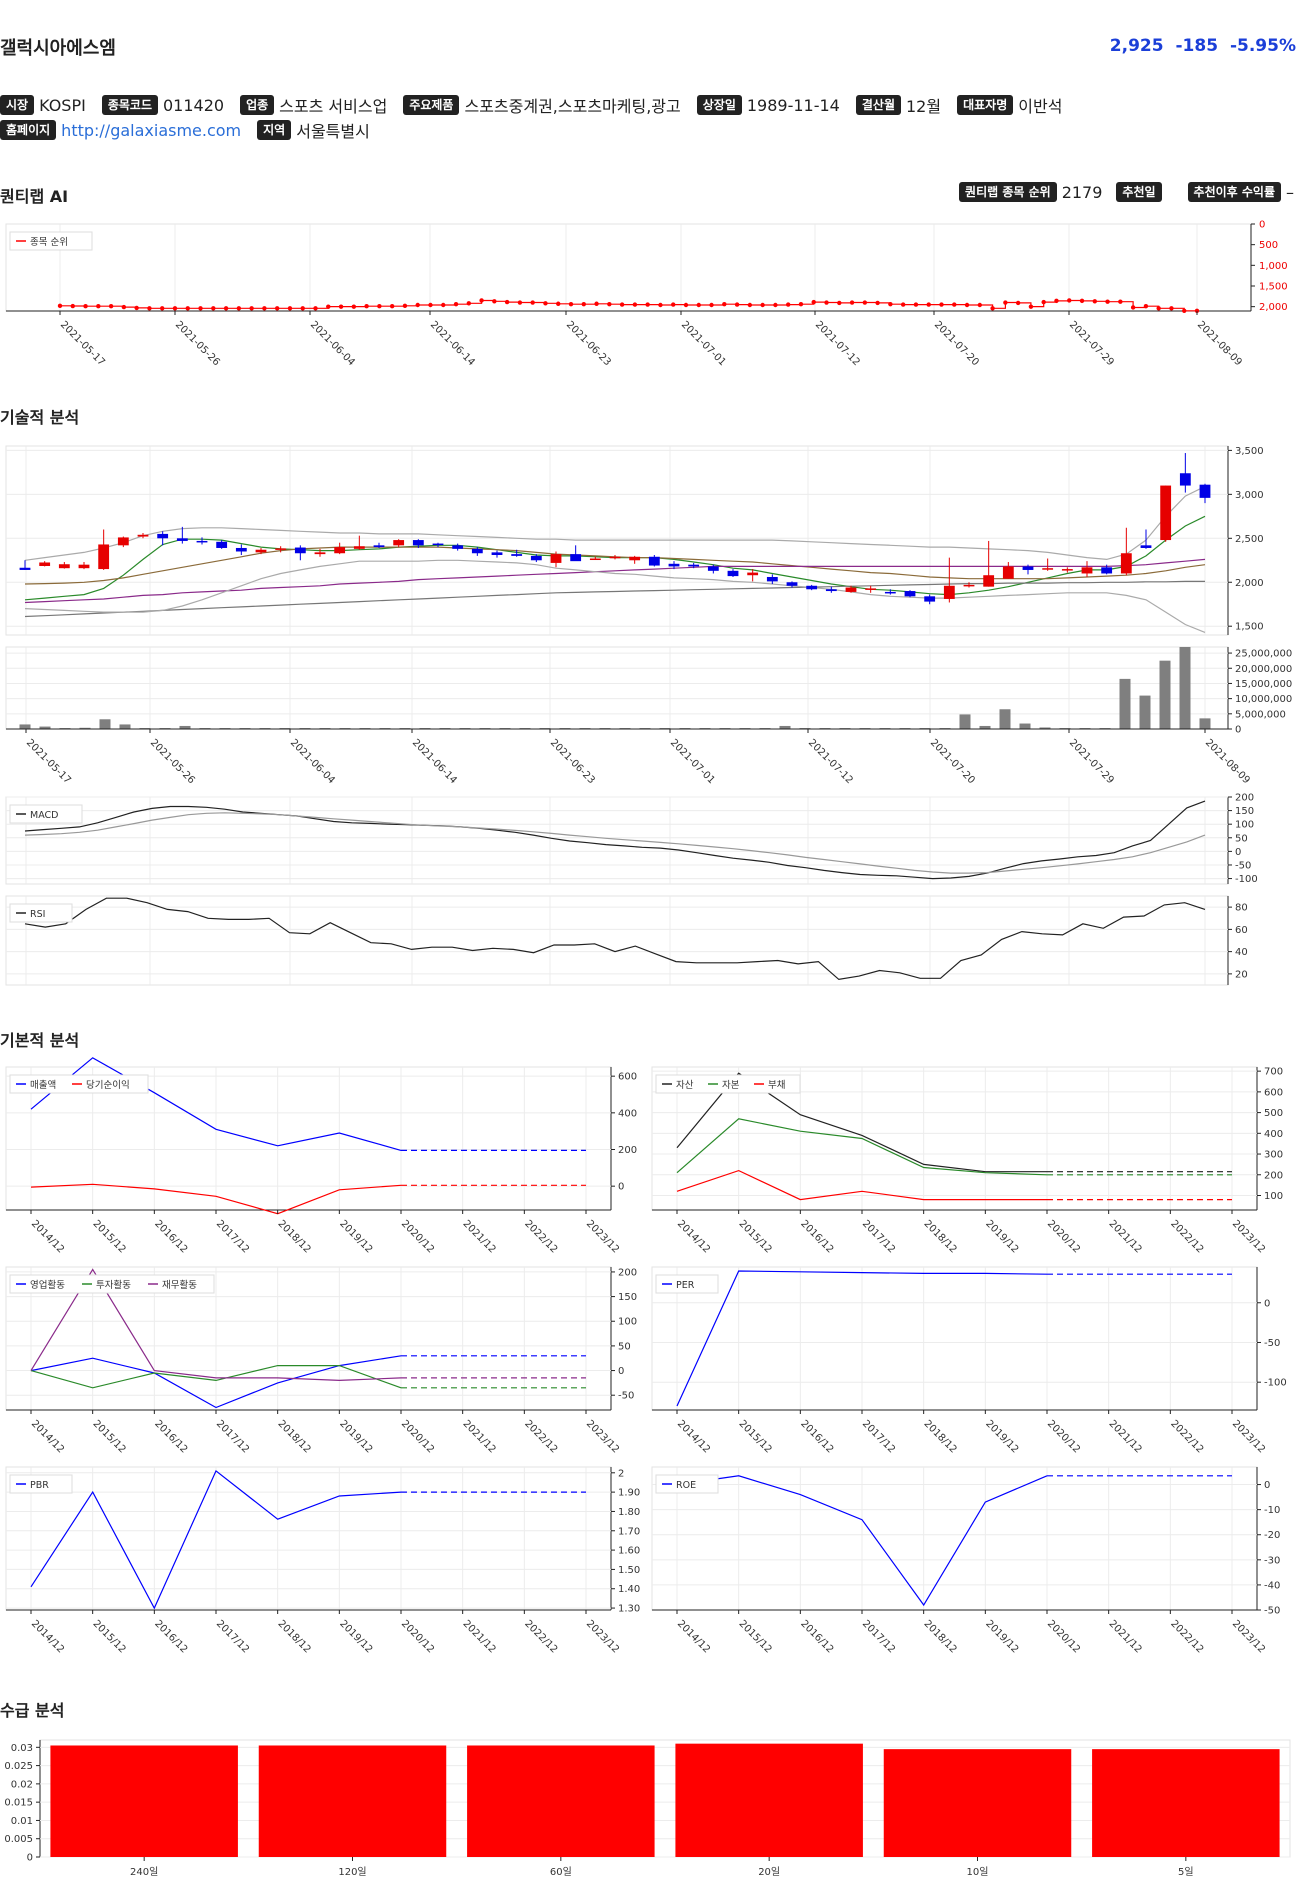  Describe the element at coordinates (1267, 1303) in the screenshot. I see `per-y-tick-label: 0` at that location.